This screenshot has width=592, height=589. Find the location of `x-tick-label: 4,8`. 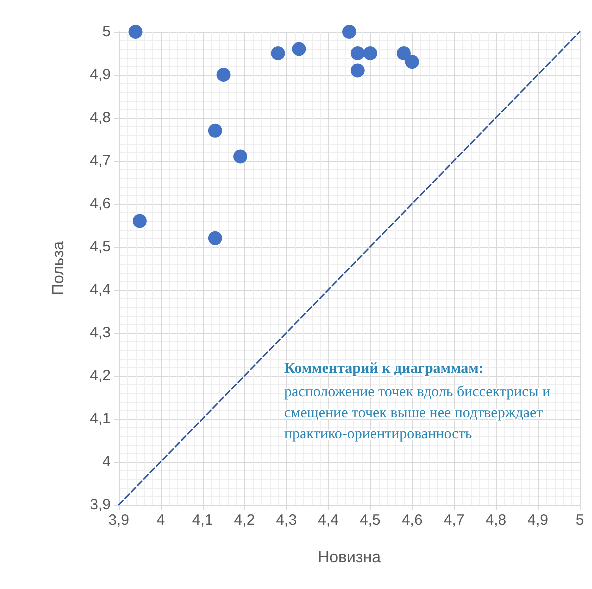

x-tick-label: 4,8 is located at coordinates (496, 520).